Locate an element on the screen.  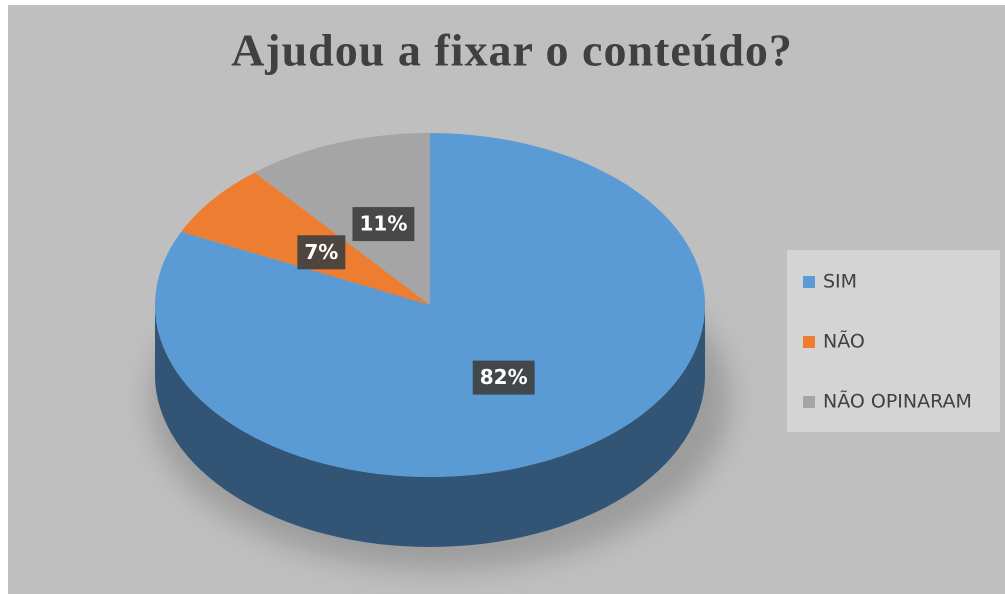
chart-title: Ajudou a fixar o conteúdo? is located at coordinates (512, 50).